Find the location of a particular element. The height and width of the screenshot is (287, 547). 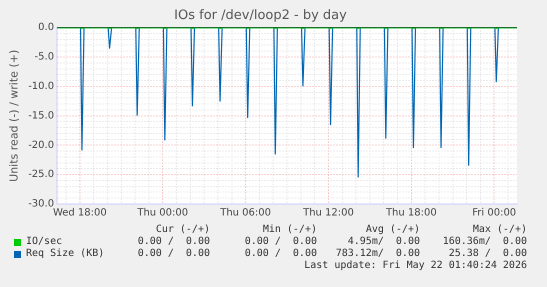

text: Max (-/+) is located at coordinates (499, 230).